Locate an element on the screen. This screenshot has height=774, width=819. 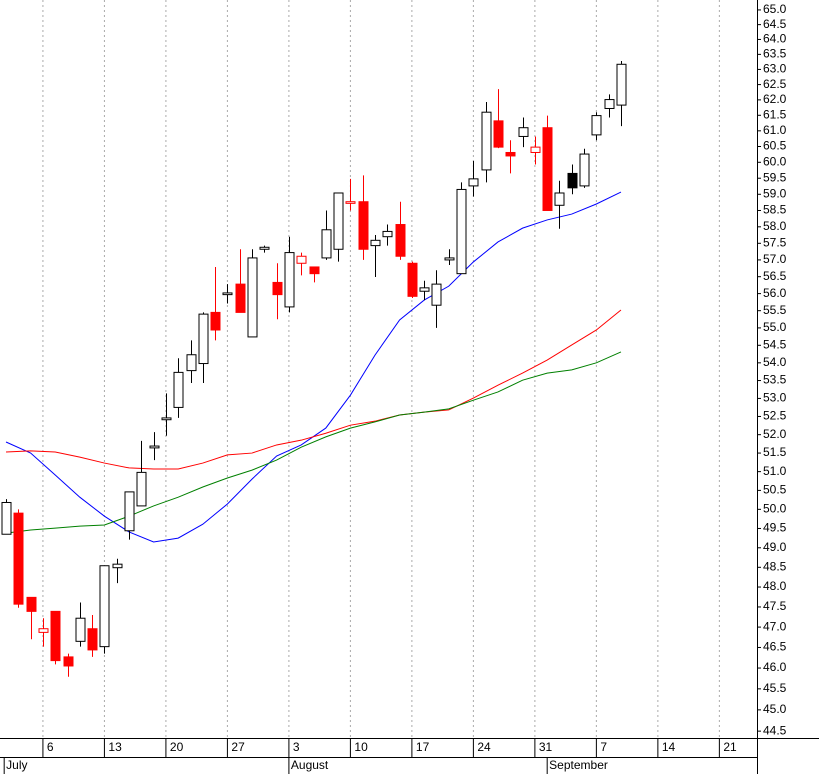
y-tick-label: 63.0 is located at coordinates (775, 69).